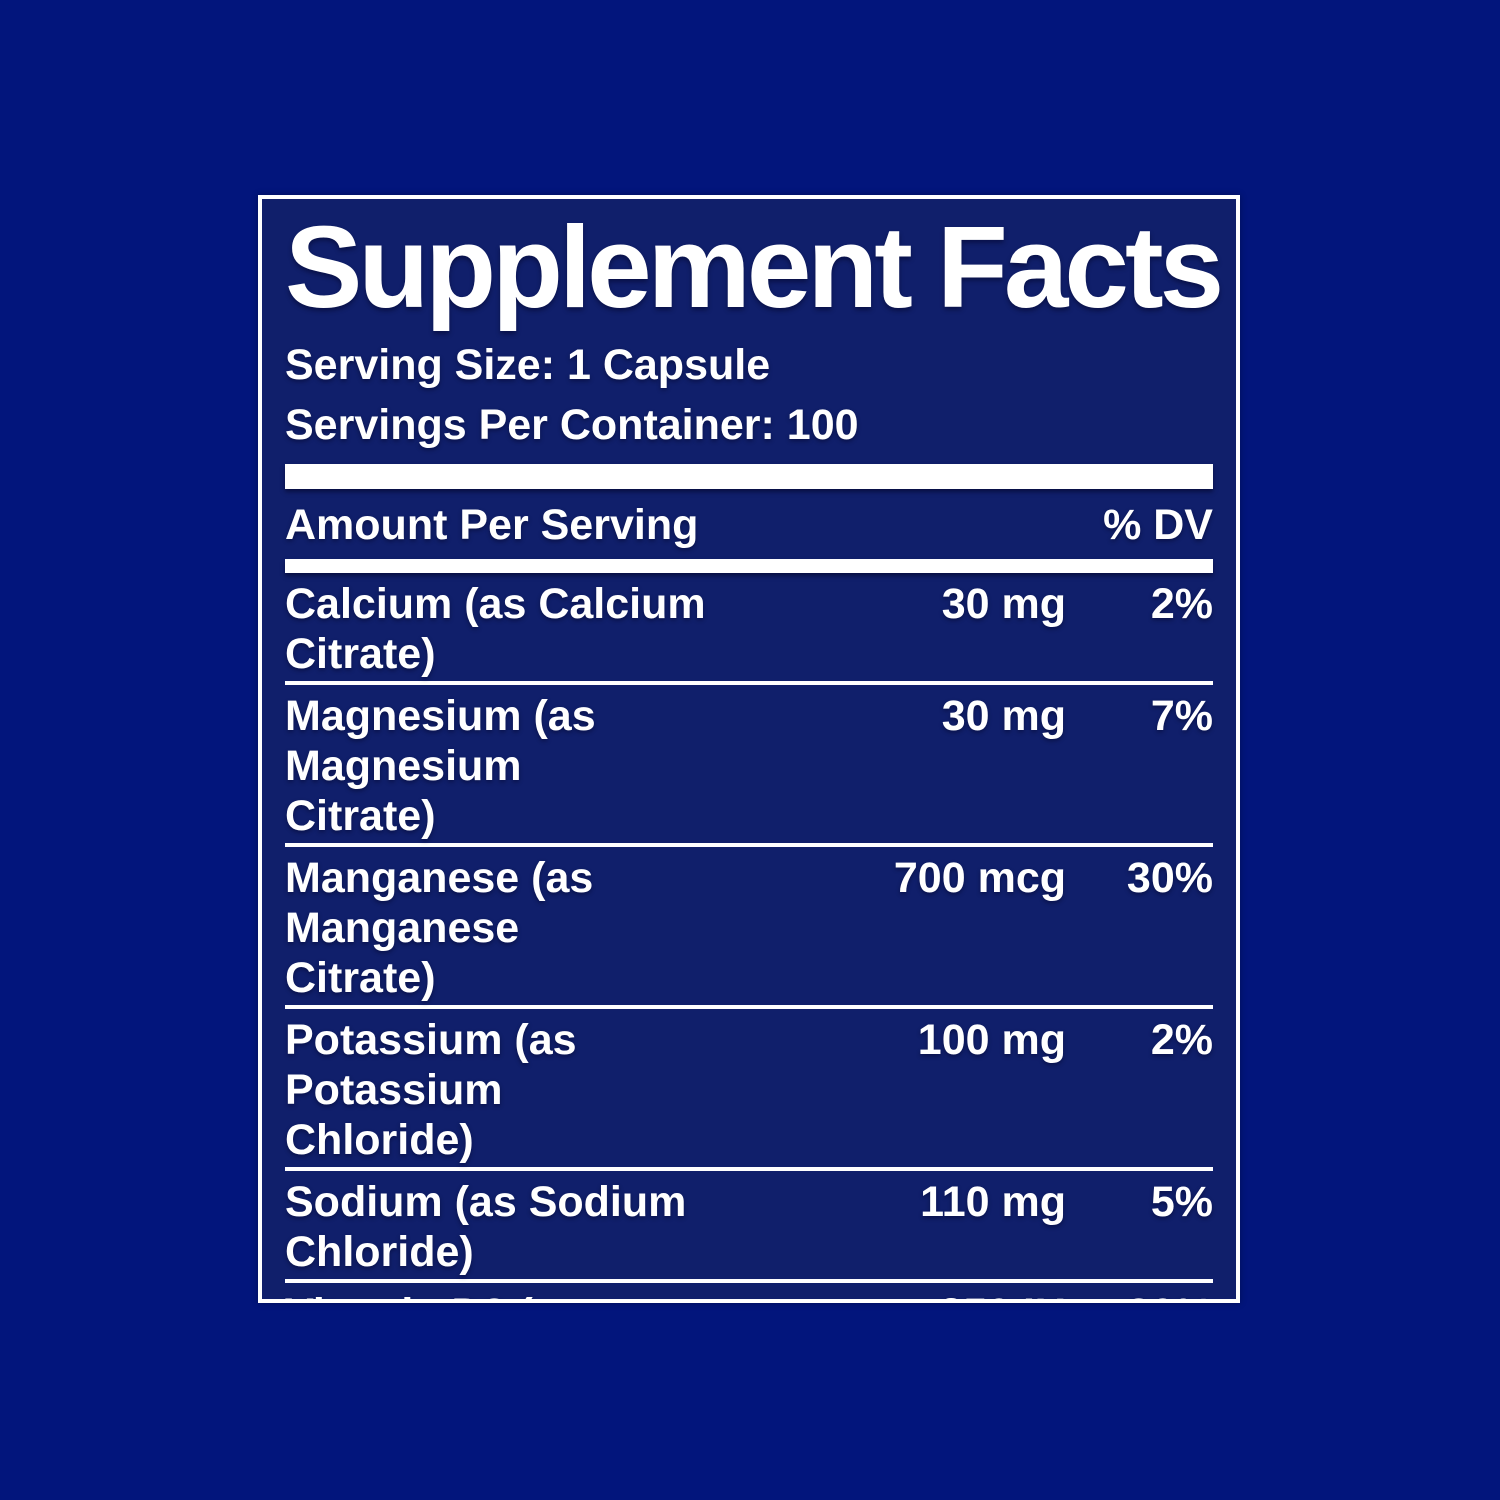  Describe the element at coordinates (749, 629) in the screenshot. I see `table-row: Calcium (as Calcium Citrate) 30 mg 2%` at that location.